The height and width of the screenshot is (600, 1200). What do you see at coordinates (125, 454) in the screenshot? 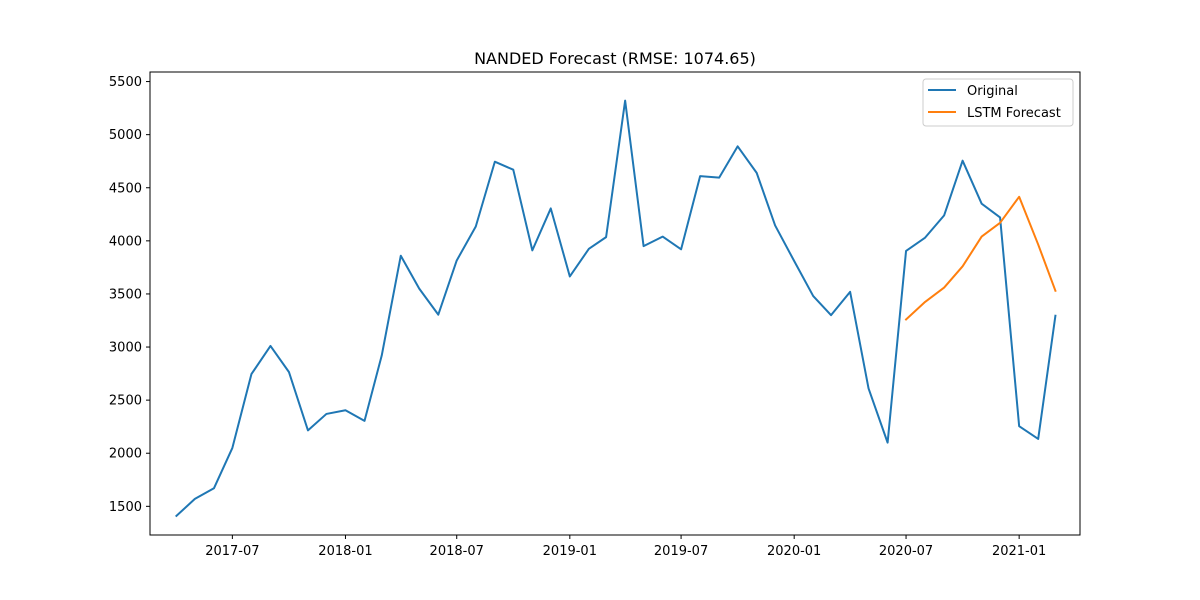
I see `y-tick-label: 2000` at bounding box center [125, 454].